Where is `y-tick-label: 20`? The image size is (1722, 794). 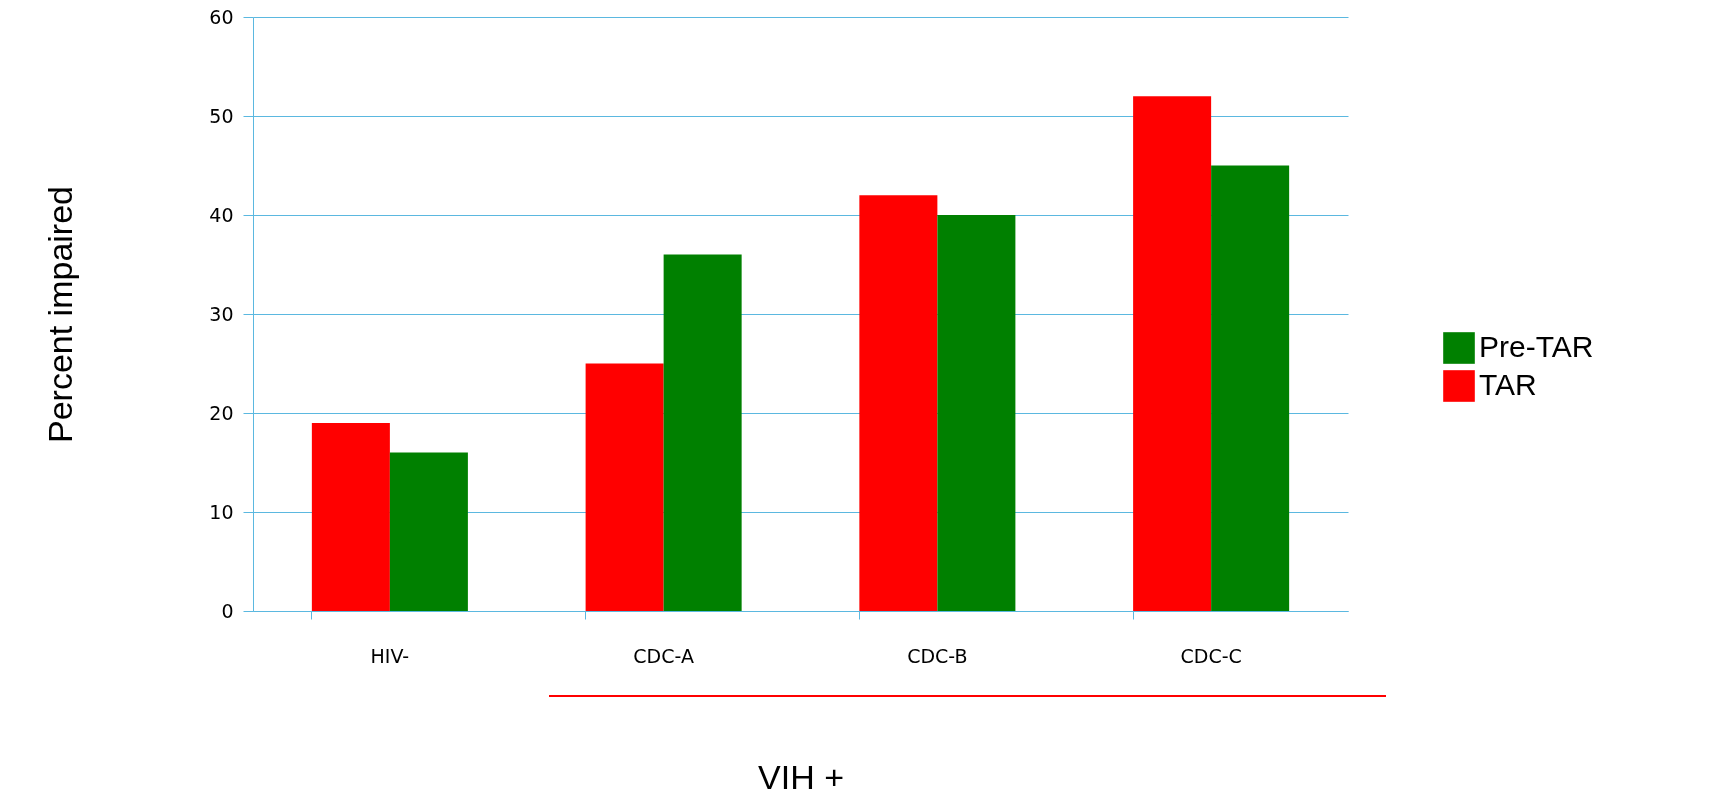 y-tick-label: 20 is located at coordinates (221, 412).